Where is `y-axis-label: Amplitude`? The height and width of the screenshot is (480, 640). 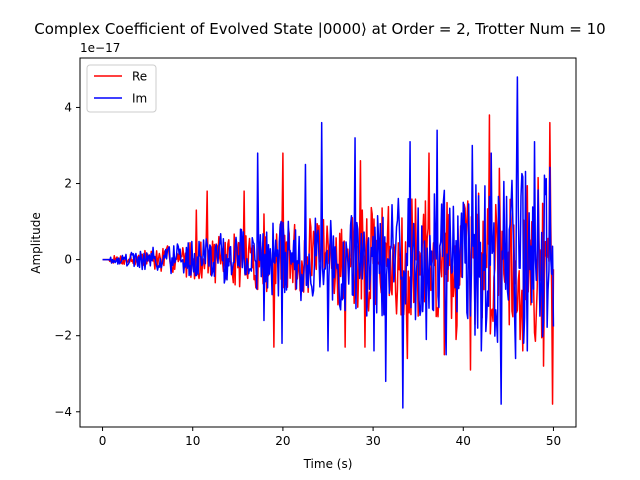
y-axis-label: Amplitude is located at coordinates (36, 243).